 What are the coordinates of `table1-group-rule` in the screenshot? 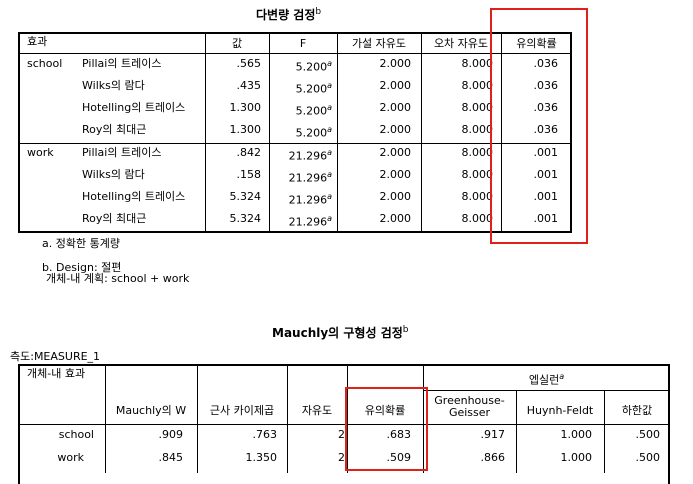 It's located at (295, 143).